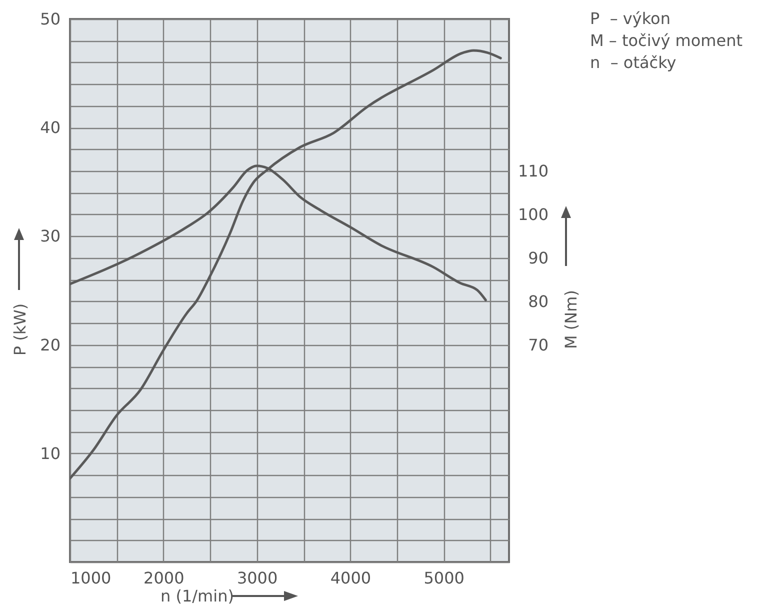 Image resolution: width=766 pixels, height=608 pixels. What do you see at coordinates (257, 578) in the screenshot?
I see `x-tick-label: 3000` at bounding box center [257, 578].